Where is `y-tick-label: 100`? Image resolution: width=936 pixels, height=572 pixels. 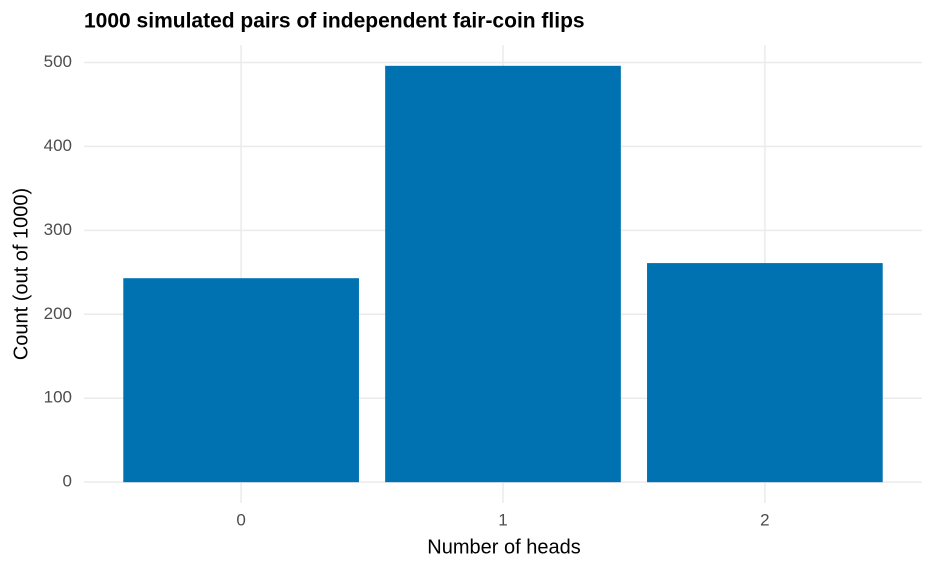
y-tick-label: 100 is located at coordinates (58, 397).